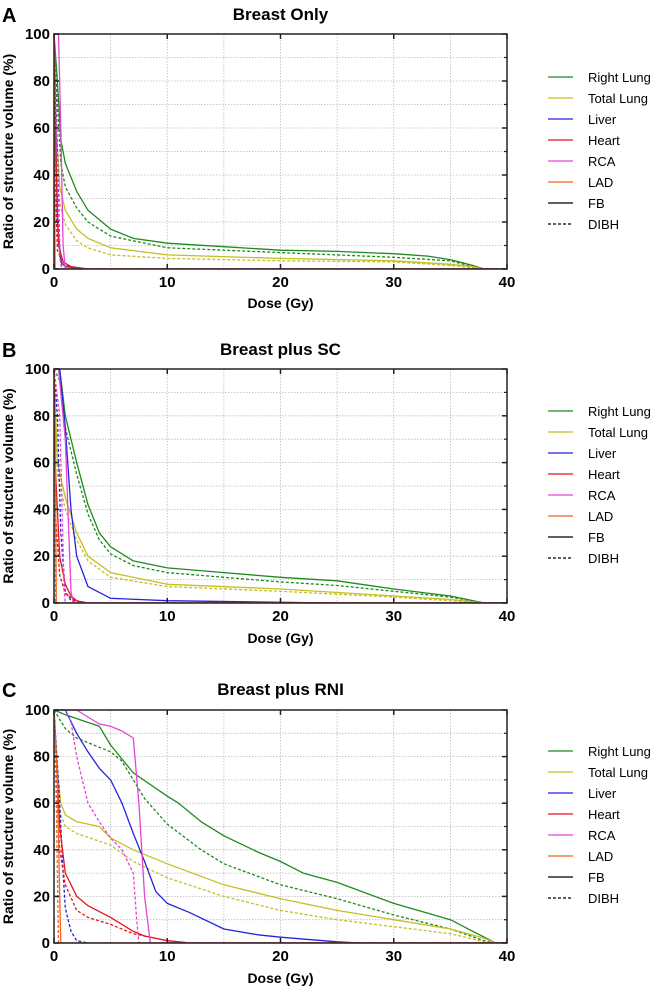  I want to click on panel-label: B, so click(9, 351).